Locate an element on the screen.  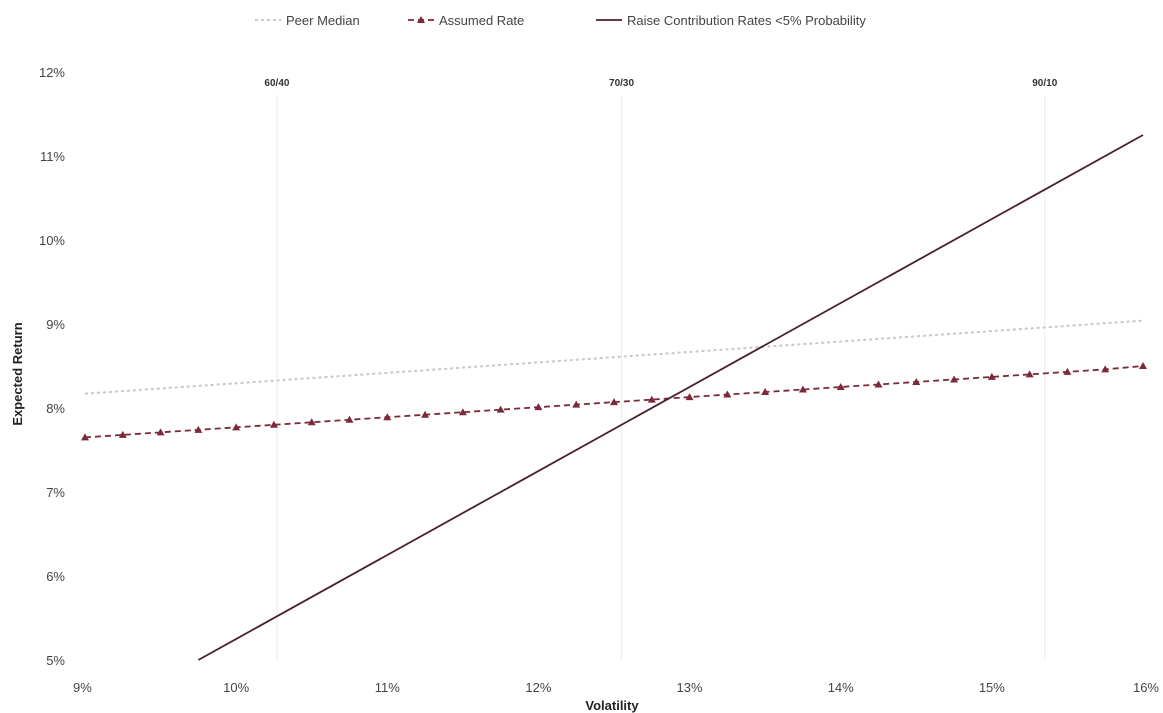
x-tick-label: 10% is located at coordinates (236, 687).